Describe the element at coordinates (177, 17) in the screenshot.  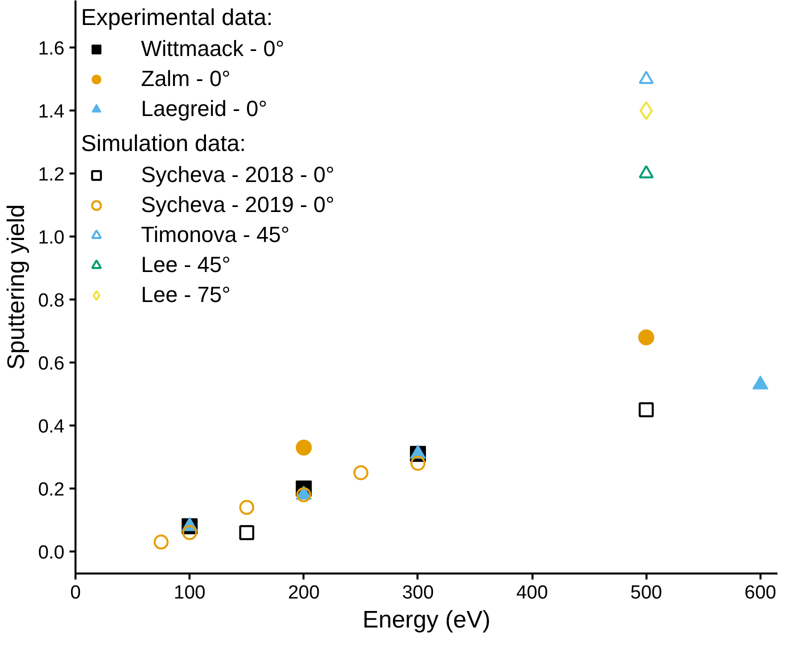
I see `text: Experimental data:` at that location.